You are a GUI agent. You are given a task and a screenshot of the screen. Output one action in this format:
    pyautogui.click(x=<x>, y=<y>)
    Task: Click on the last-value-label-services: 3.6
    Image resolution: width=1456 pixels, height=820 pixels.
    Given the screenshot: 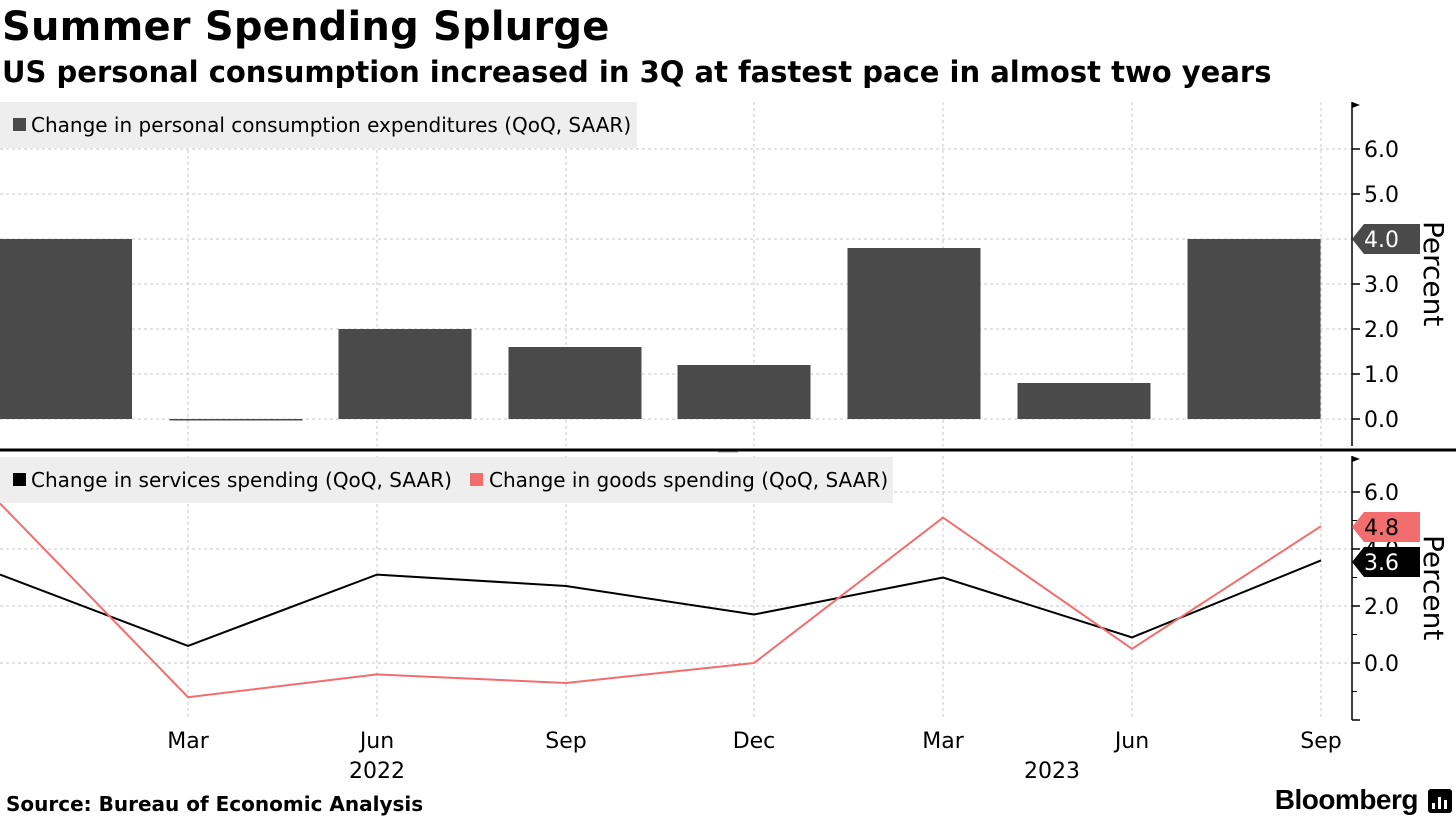 What is the action you would take?
    pyautogui.click(x=1381, y=563)
    